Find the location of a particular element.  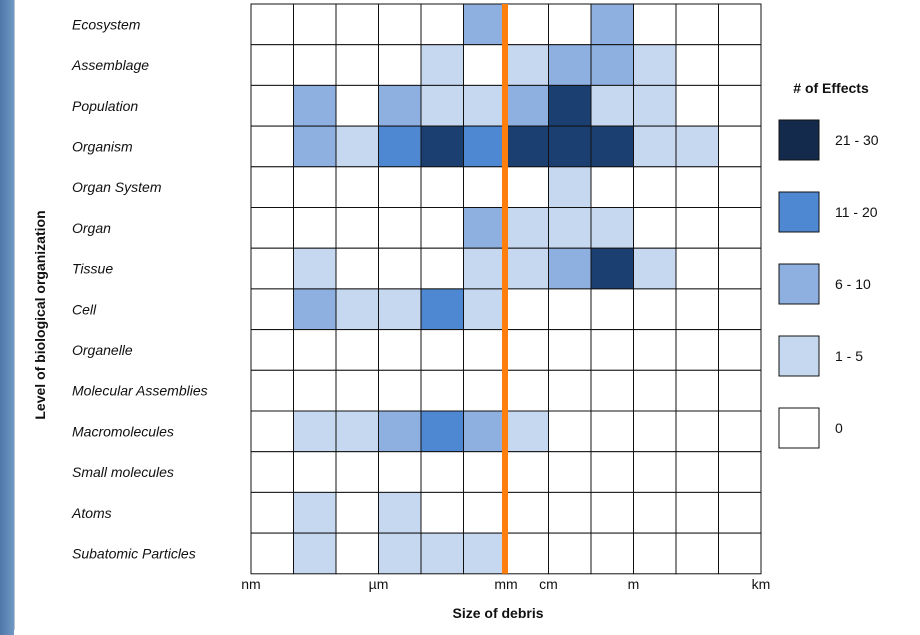

legend-label: 6 - 10 is located at coordinates (853, 284).